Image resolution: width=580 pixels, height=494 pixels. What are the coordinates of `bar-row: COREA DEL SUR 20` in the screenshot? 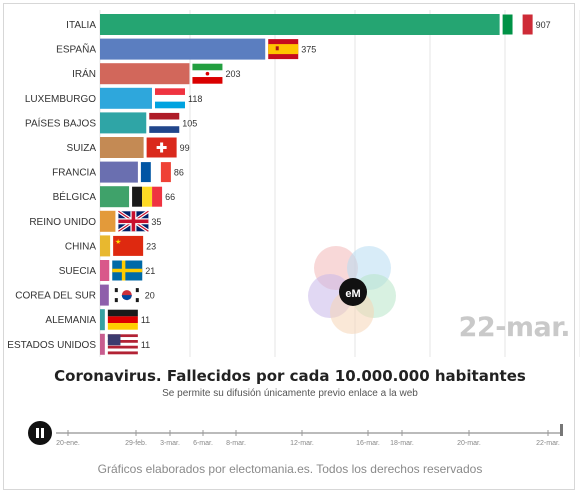 It's located at (85, 295).